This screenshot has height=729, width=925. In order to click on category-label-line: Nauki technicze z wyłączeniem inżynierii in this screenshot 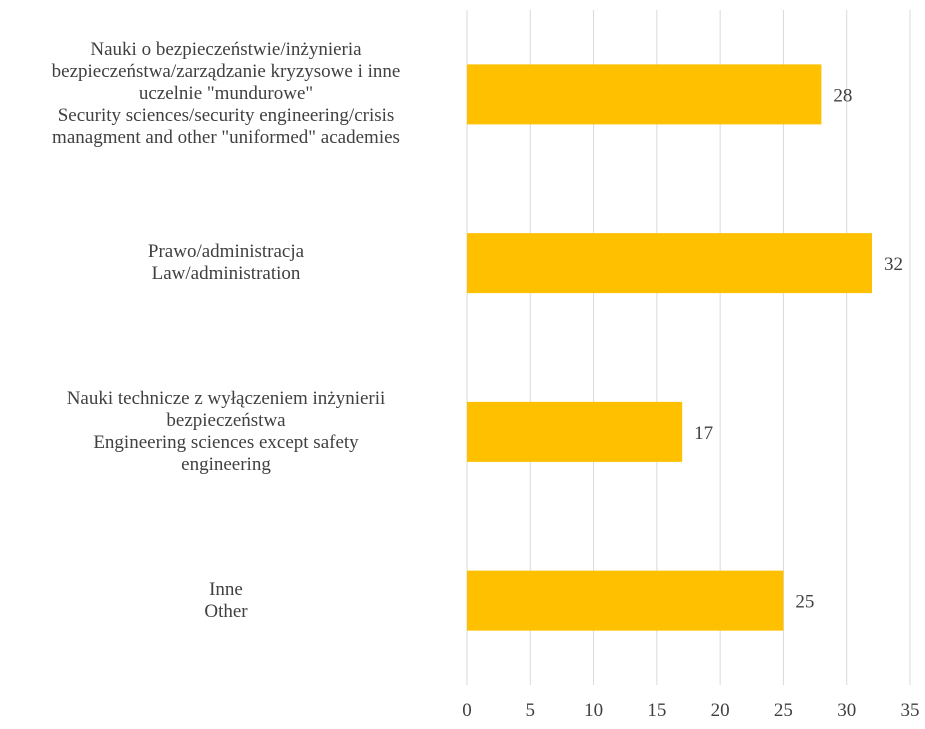, I will do `click(226, 398)`.